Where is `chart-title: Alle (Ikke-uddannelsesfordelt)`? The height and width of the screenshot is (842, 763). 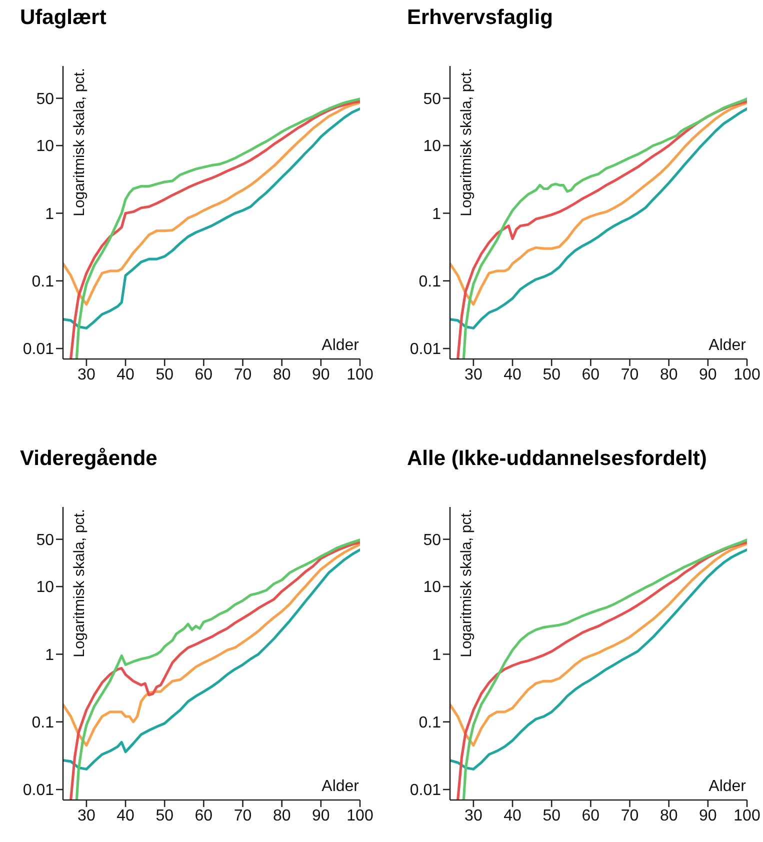 chart-title: Alle (Ikke-uddannelsesfordelt) is located at coordinates (557, 459).